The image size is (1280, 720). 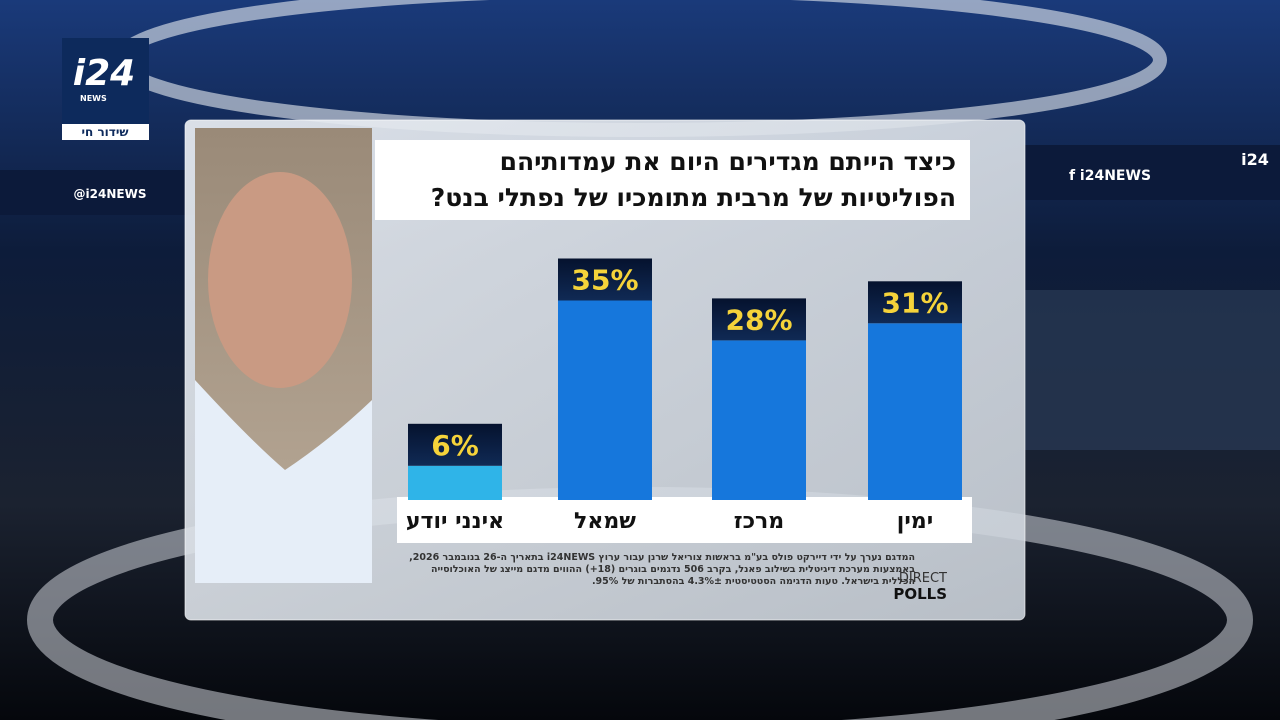 What do you see at coordinates (1255, 159) in the screenshot?
I see `ticker-text: i24` at bounding box center [1255, 159].